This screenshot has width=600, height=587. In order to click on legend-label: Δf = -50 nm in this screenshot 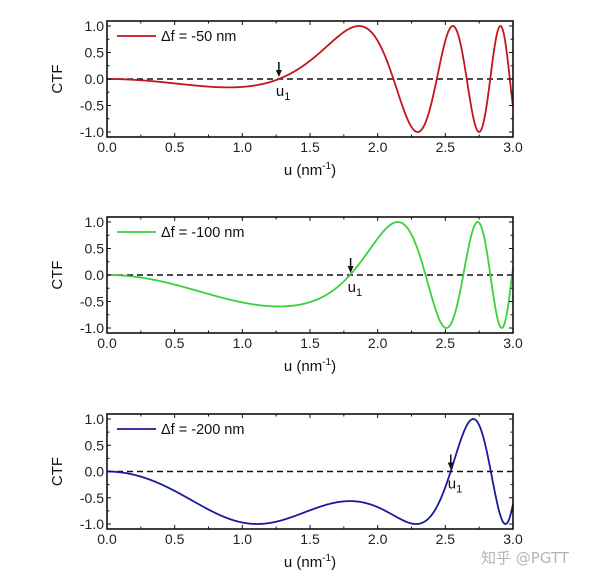, I will do `click(198, 37)`.